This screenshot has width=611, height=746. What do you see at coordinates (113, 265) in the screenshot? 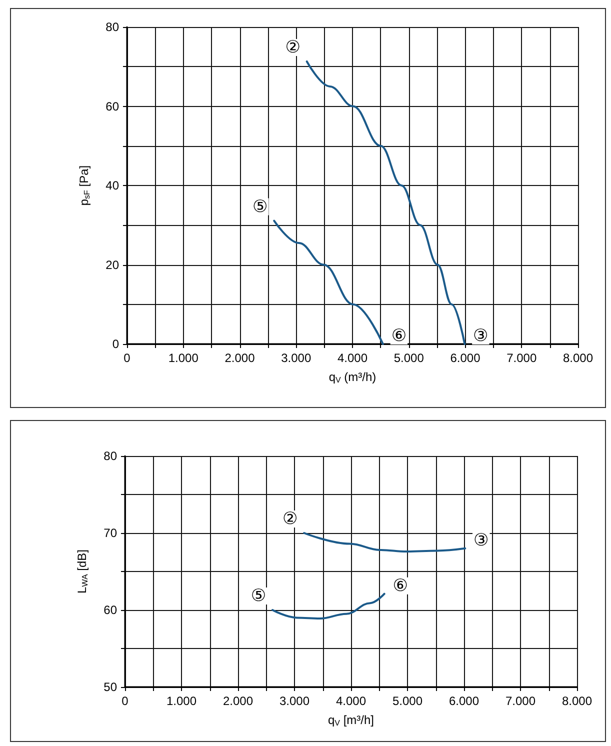
I see `y-tick-label: 20` at bounding box center [113, 265].